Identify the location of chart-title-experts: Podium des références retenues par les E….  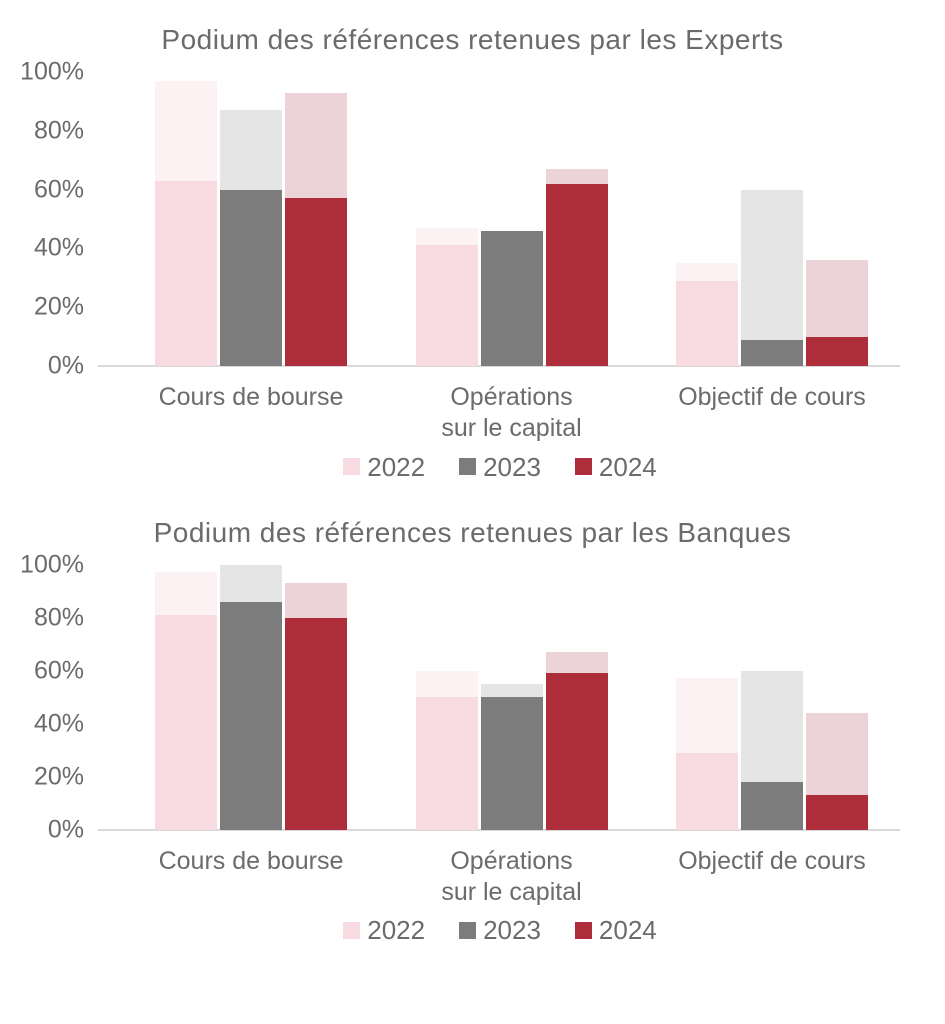
(472, 39).